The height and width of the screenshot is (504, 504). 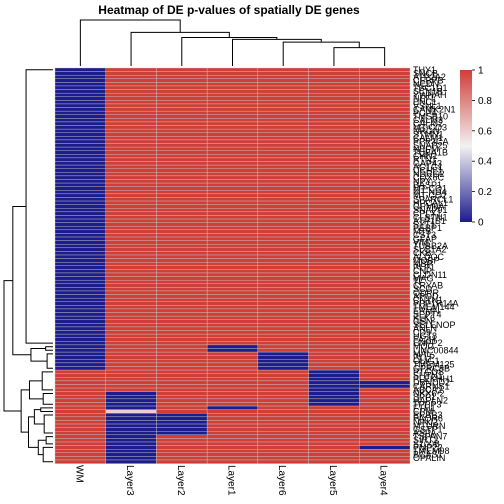 What do you see at coordinates (281, 480) in the screenshot?
I see `column-label: Layer6` at bounding box center [281, 480].